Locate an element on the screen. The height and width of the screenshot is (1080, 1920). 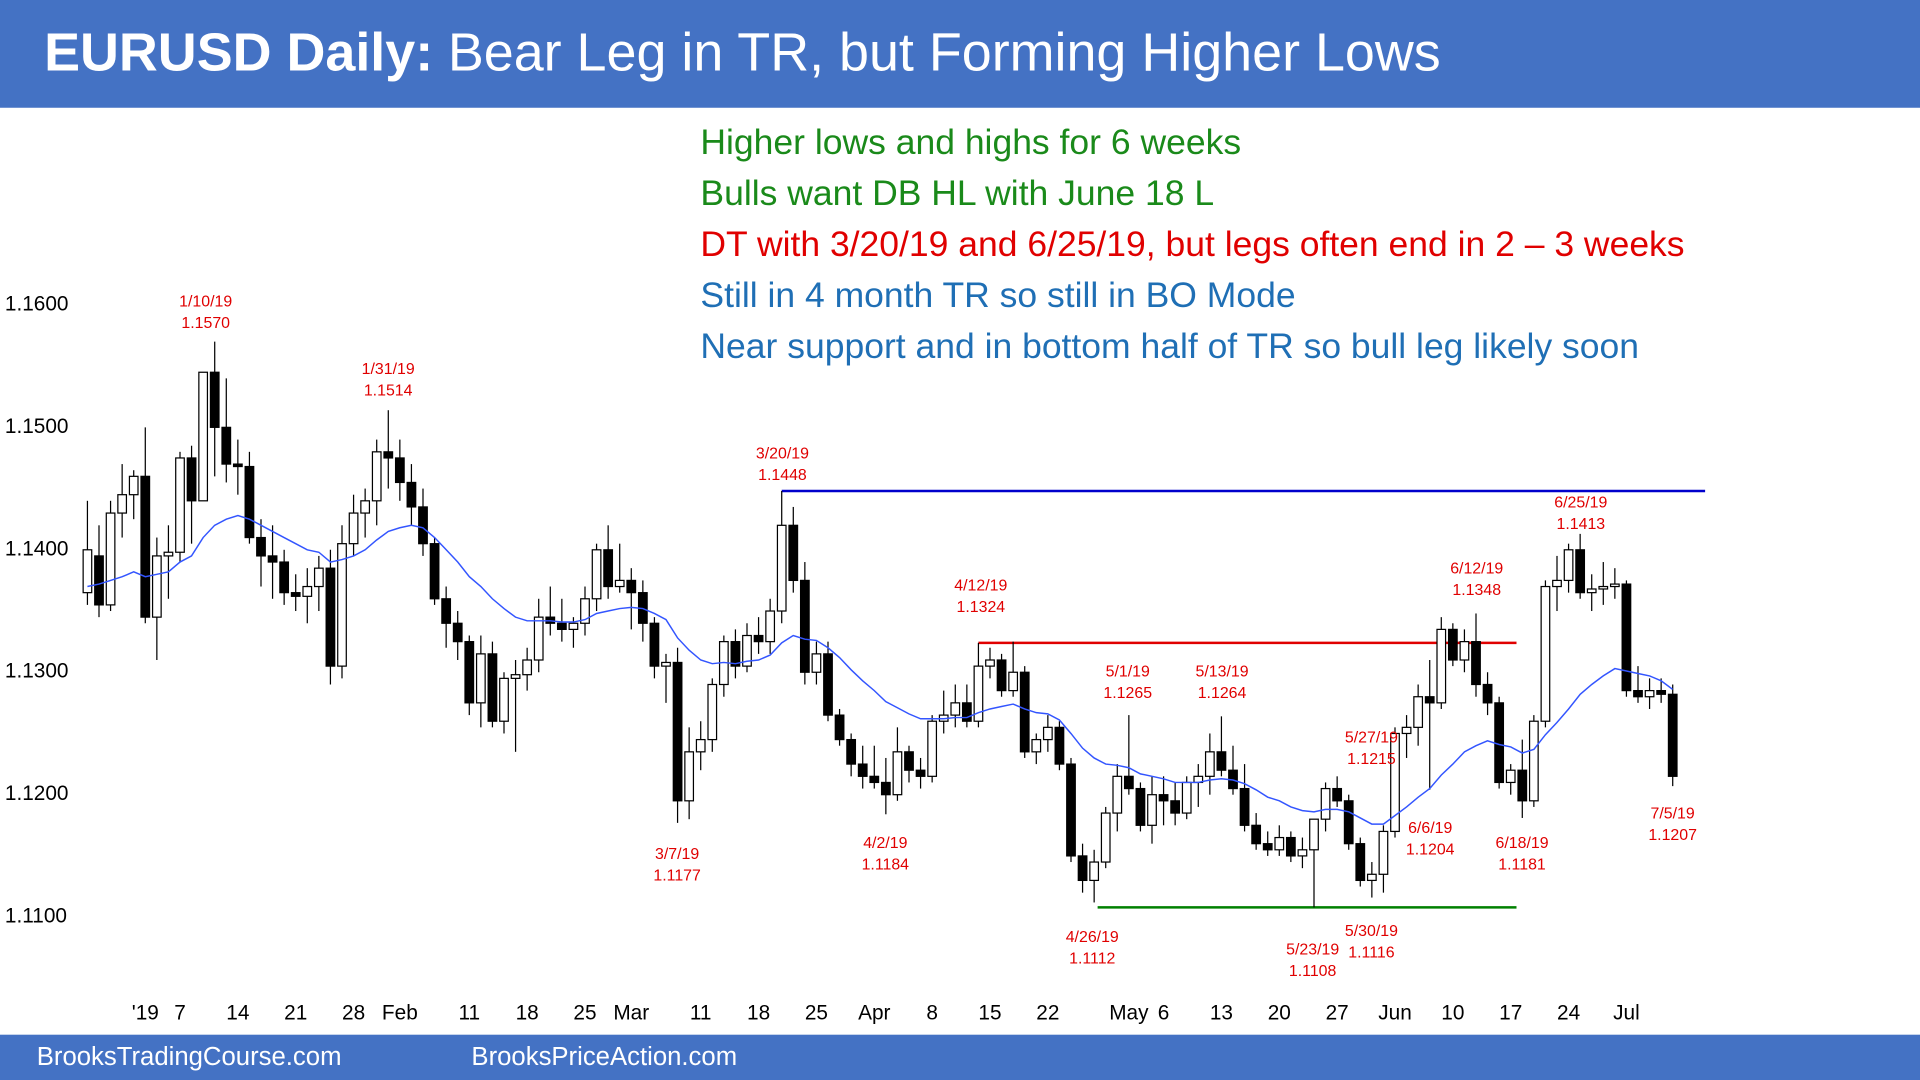
annotation-price: 1.1448 is located at coordinates (782, 475).